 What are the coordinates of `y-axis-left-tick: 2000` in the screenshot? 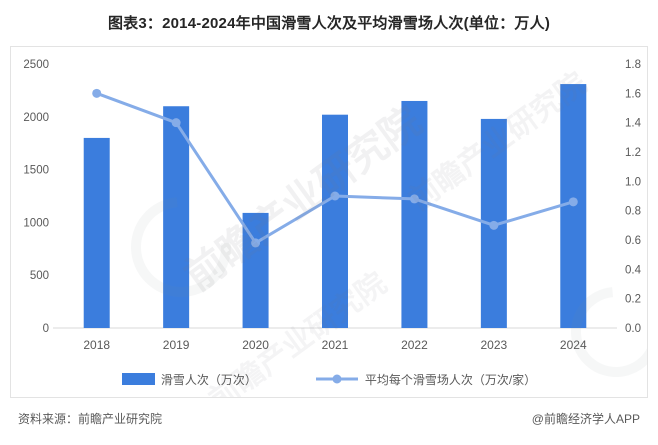 It's located at (36, 118).